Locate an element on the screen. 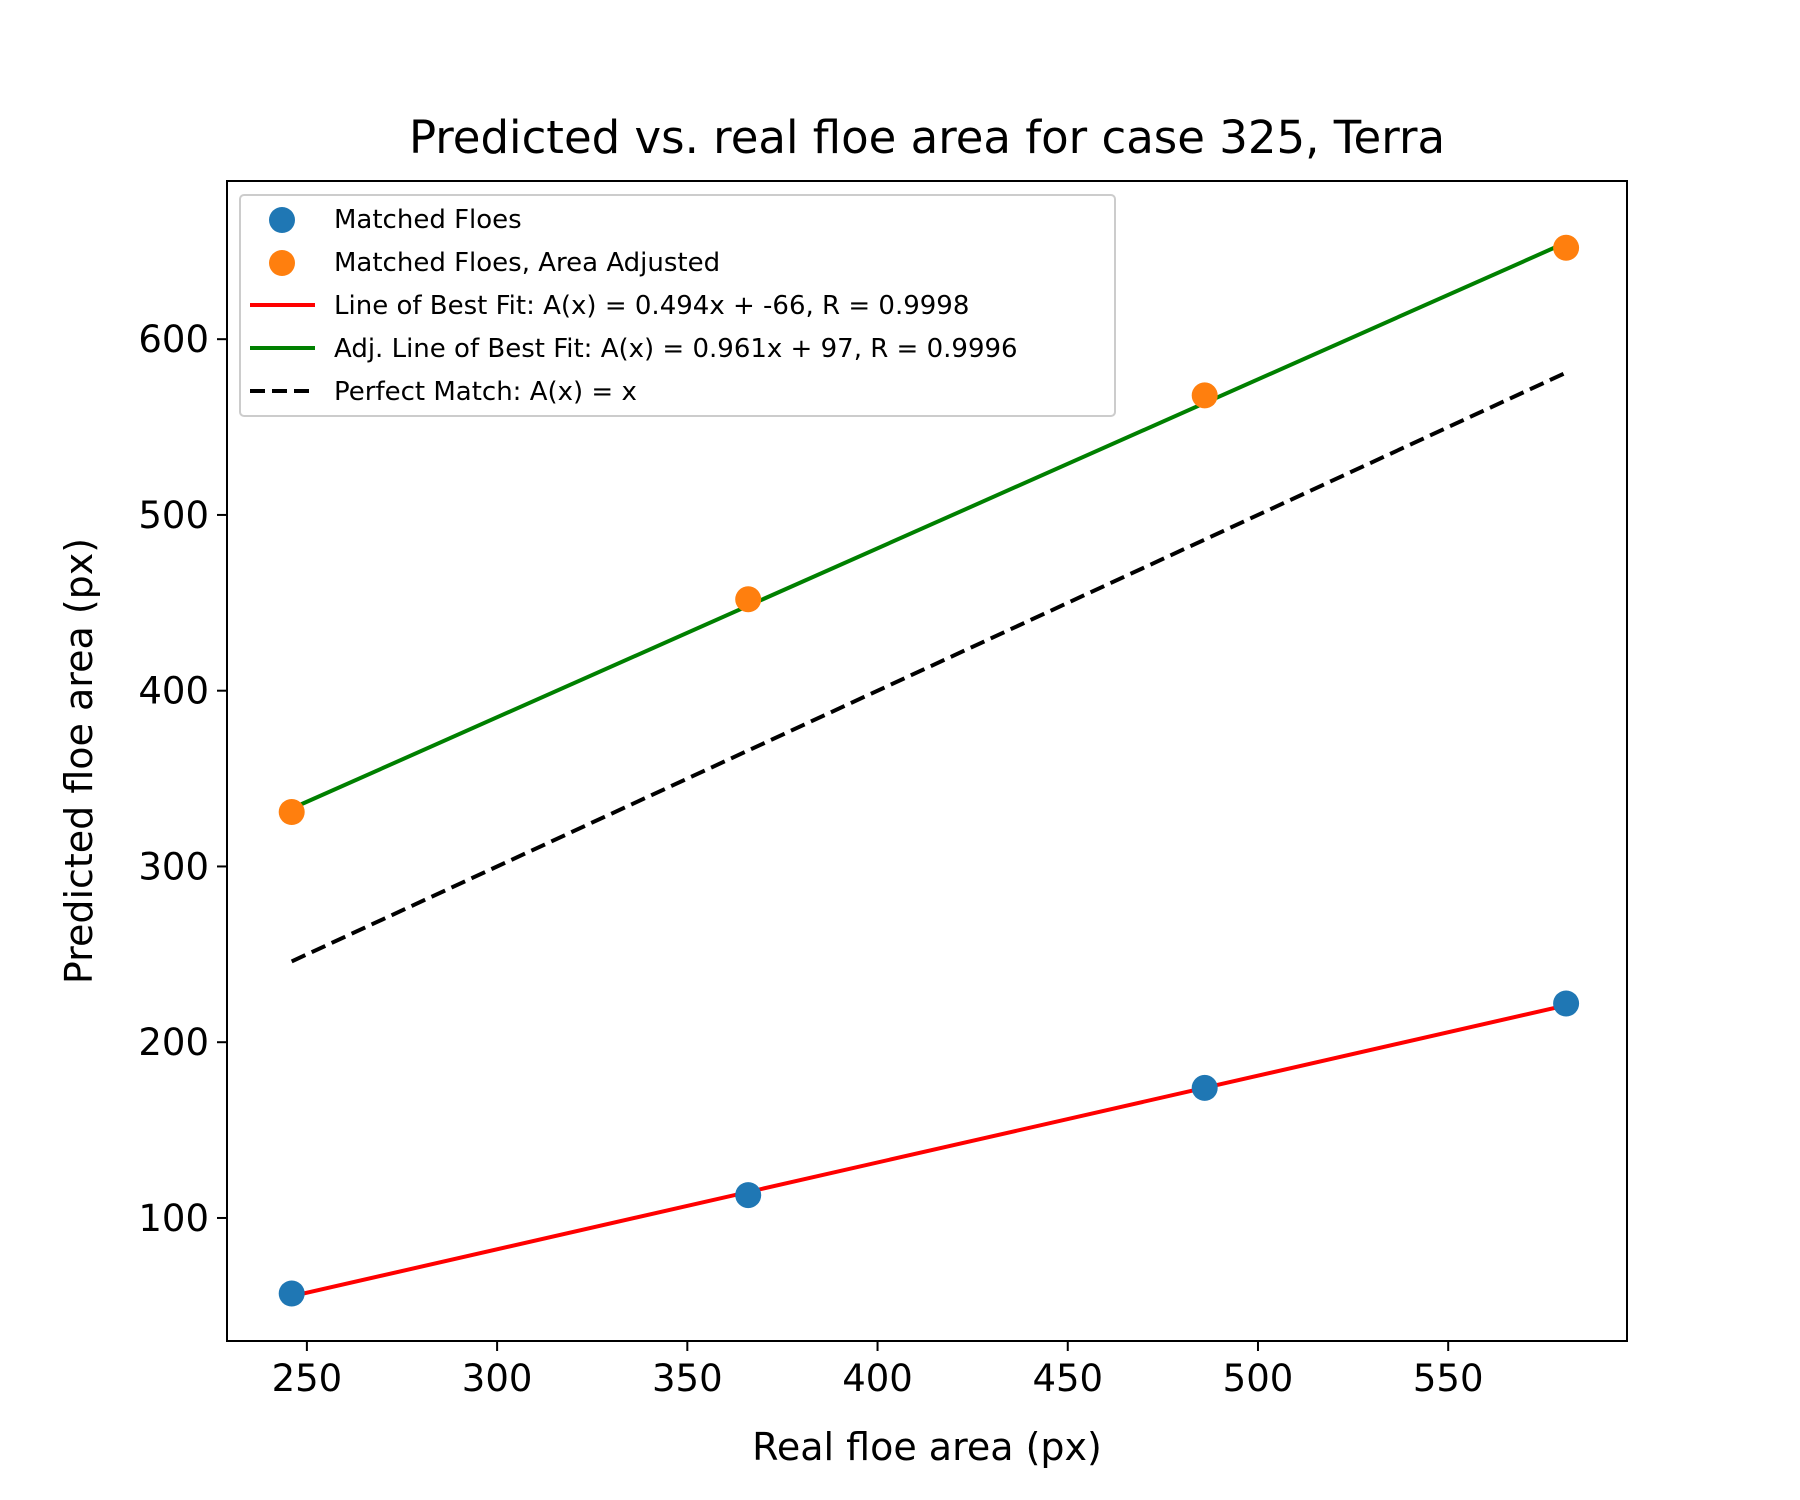 Image resolution: width=1800 pixels, height=1500 pixels. legend-label: Matched Floes, Area Adjusted is located at coordinates (527, 263).